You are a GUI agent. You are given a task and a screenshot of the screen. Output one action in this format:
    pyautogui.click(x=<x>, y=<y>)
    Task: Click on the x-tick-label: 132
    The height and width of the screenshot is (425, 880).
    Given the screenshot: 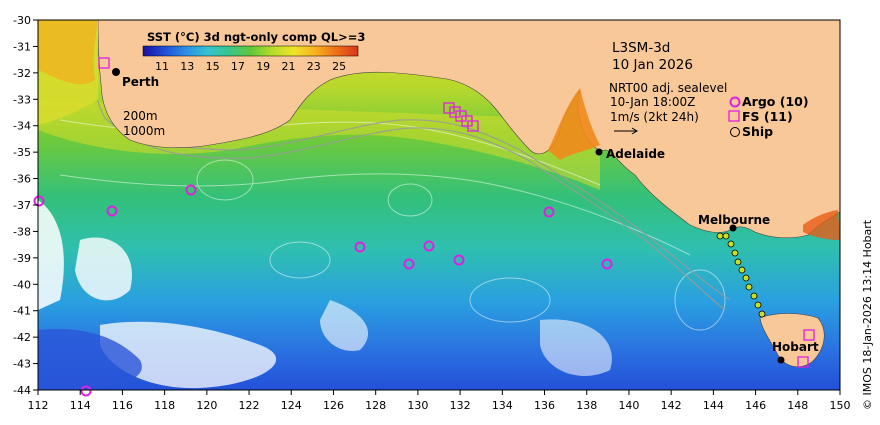 What is the action you would take?
    pyautogui.click(x=460, y=405)
    